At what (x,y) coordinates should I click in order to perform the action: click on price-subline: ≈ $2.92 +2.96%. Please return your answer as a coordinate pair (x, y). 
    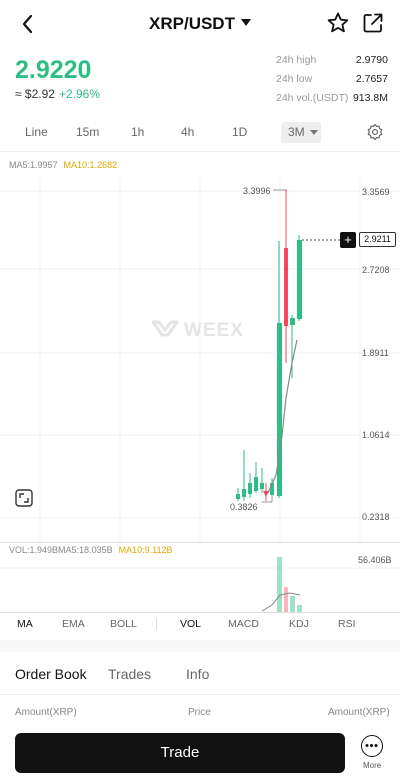
    Looking at the image, I should click on (57, 94).